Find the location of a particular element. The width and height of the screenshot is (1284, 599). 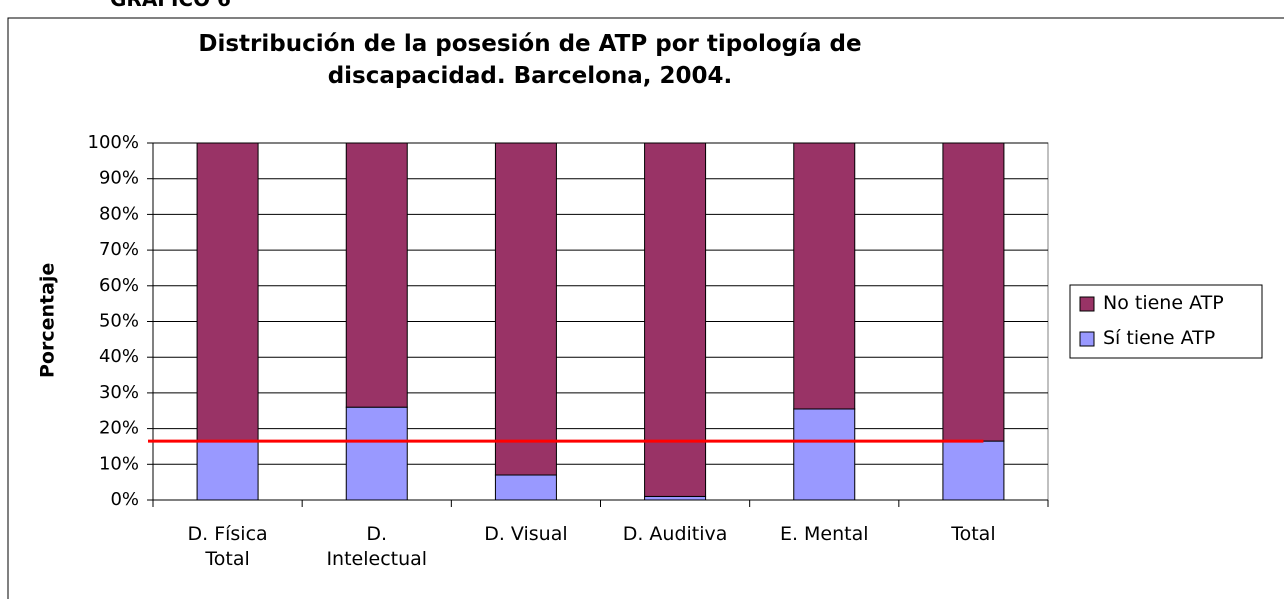

x-tick-label: D. Física Total is located at coordinates (227, 546).